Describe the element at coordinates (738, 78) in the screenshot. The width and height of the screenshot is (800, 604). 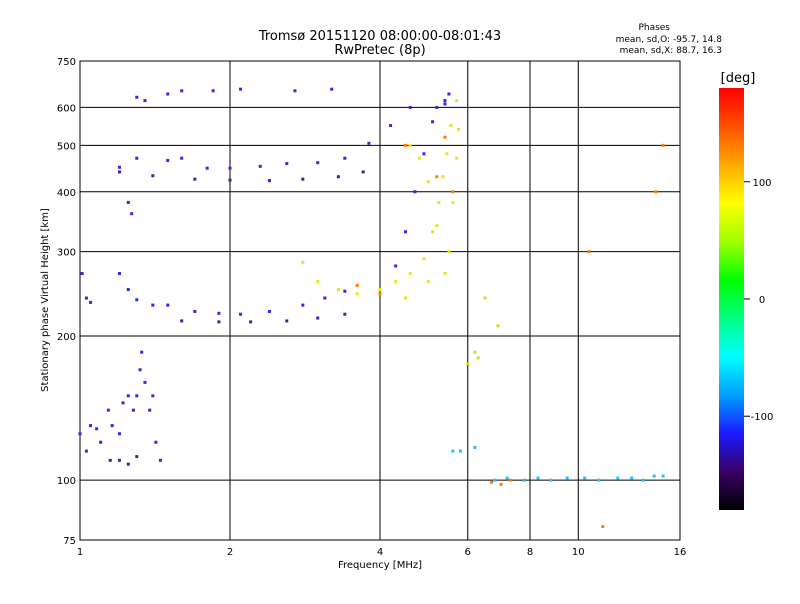
I see `colorbar-label: [deg]` at that location.